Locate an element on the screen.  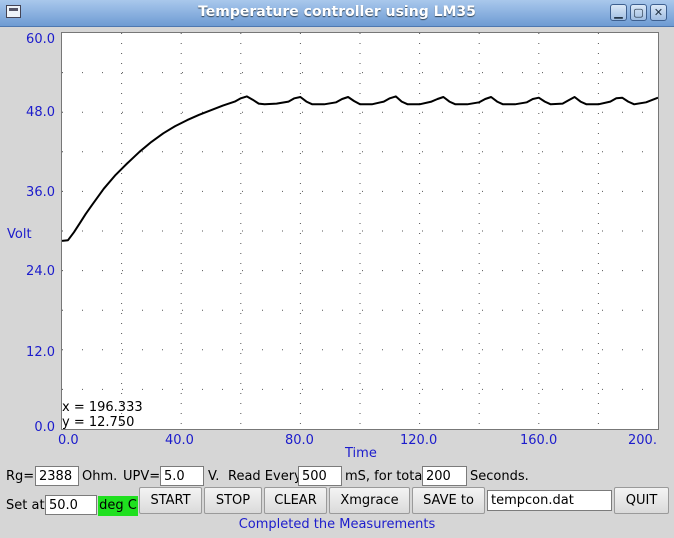
status-message: Completed the Measurements is located at coordinates (337, 524).